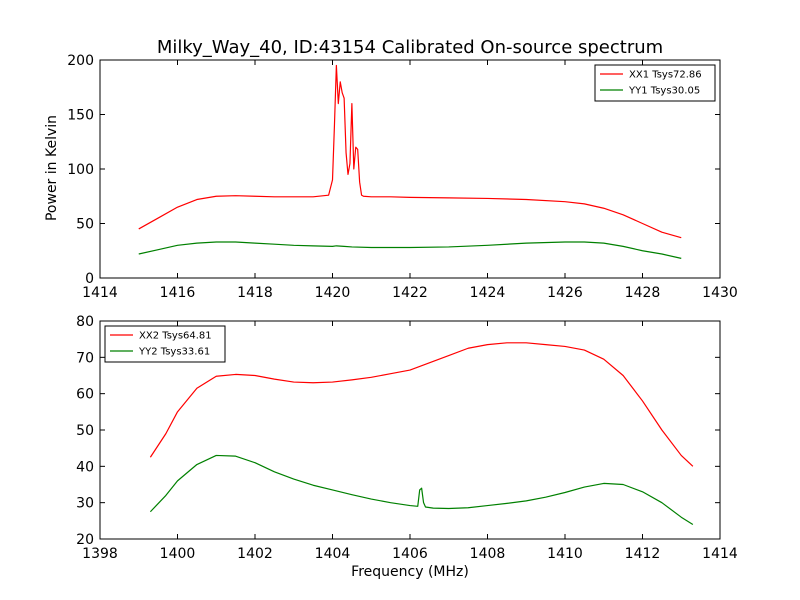  I want to click on y-tick-label: 150, so click(80, 116).